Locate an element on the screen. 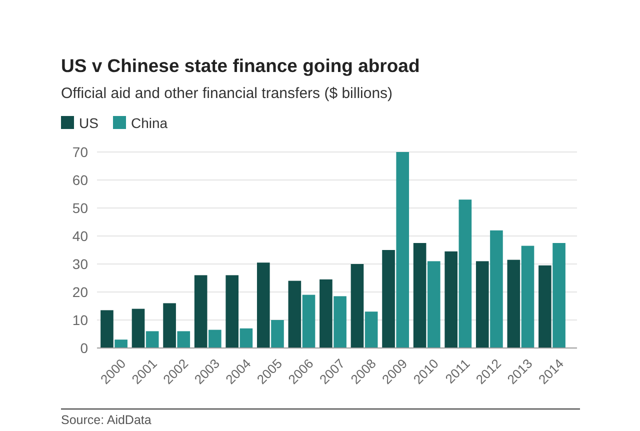 Image resolution: width=640 pixels, height=431 pixels. y-tick-label: 40 is located at coordinates (80, 236).